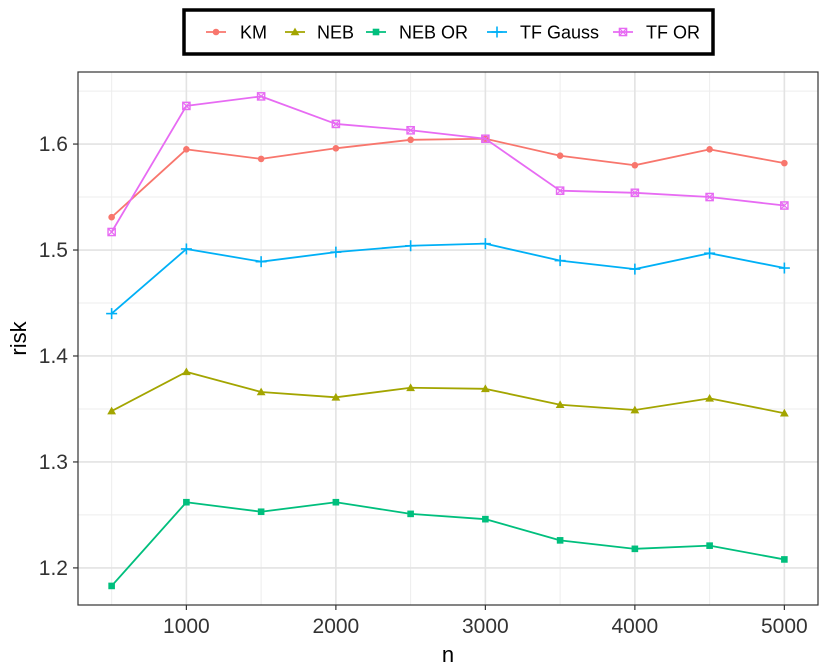 The image size is (830, 668). Describe the element at coordinates (485, 626) in the screenshot. I see `x-tick-label: 3000` at that location.